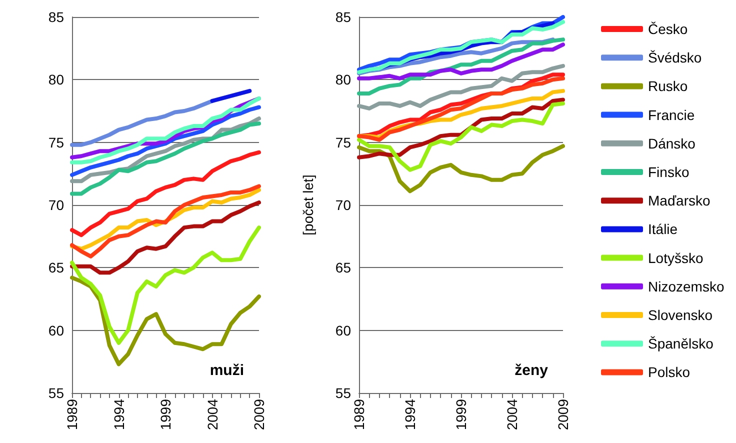  What do you see at coordinates (668, 29) in the screenshot?
I see `legend-label: Česko` at bounding box center [668, 29].